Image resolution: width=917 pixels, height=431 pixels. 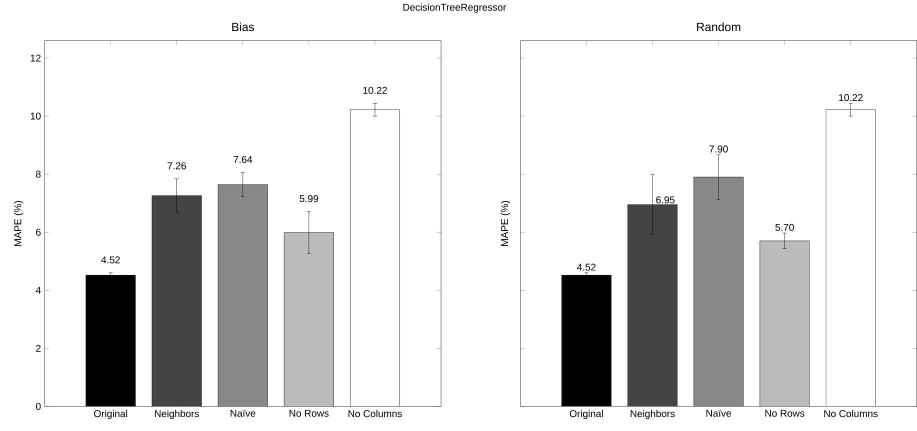 I want to click on chart-title: Bias, so click(x=243, y=27).